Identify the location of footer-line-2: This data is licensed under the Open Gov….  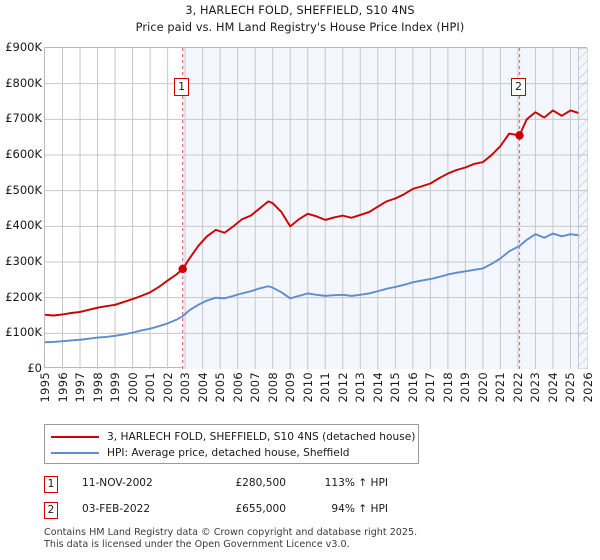
(197, 544).